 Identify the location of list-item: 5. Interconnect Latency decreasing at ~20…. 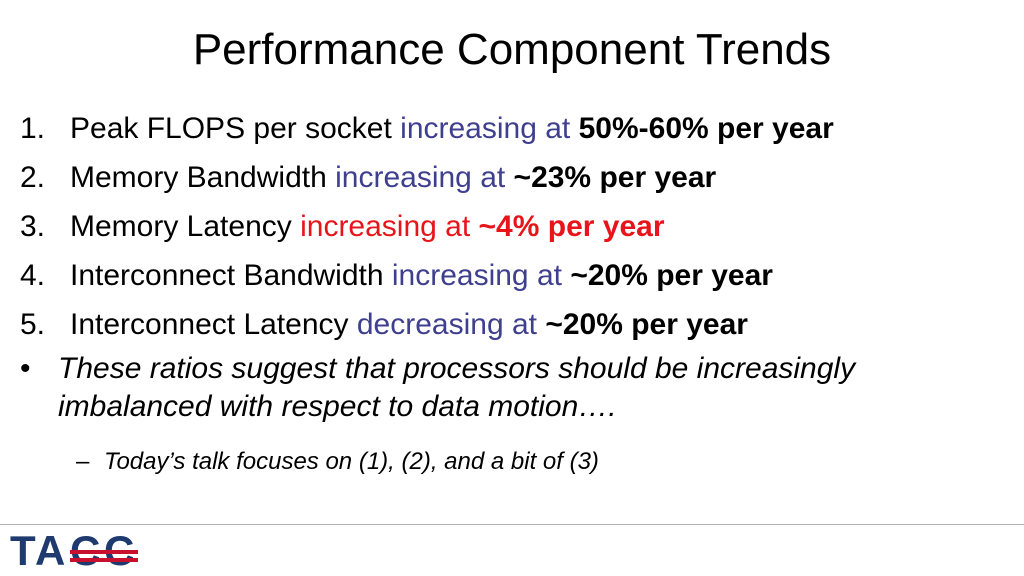
(515, 324).